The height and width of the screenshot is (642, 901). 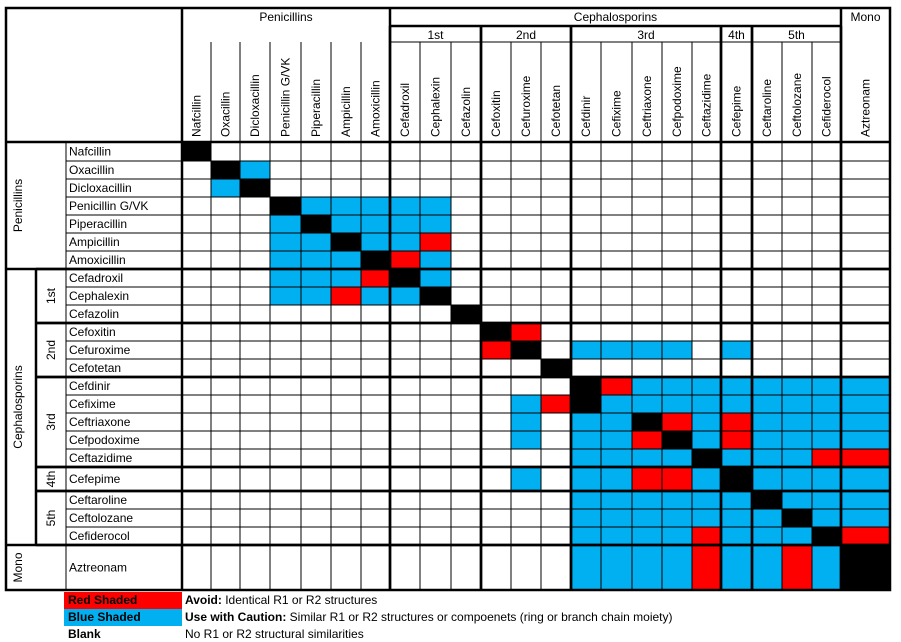 What do you see at coordinates (376, 108) in the screenshot?
I see `col-drug-label: Amoxicillin` at bounding box center [376, 108].